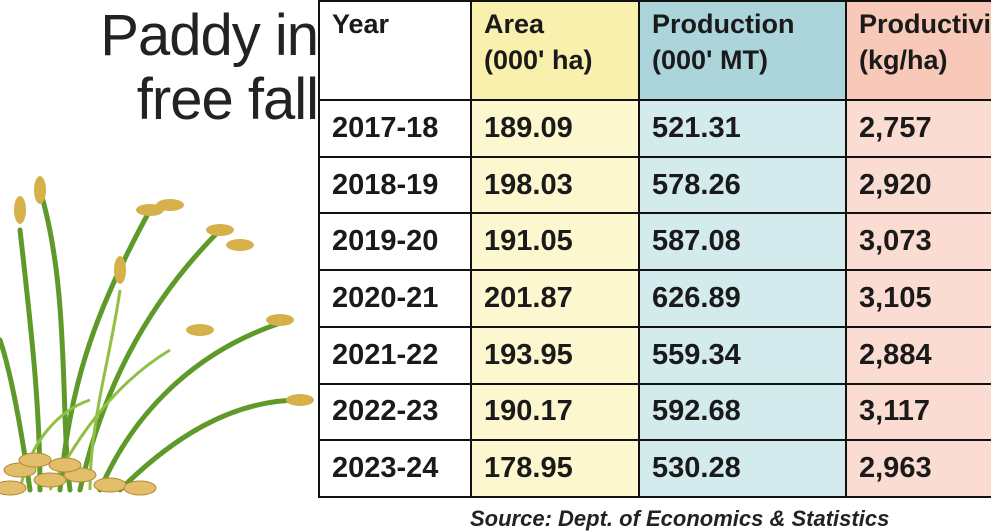 The width and height of the screenshot is (991, 532). I want to click on table-row: 2022-23 190.17 592.68 3,117, so click(654, 412).